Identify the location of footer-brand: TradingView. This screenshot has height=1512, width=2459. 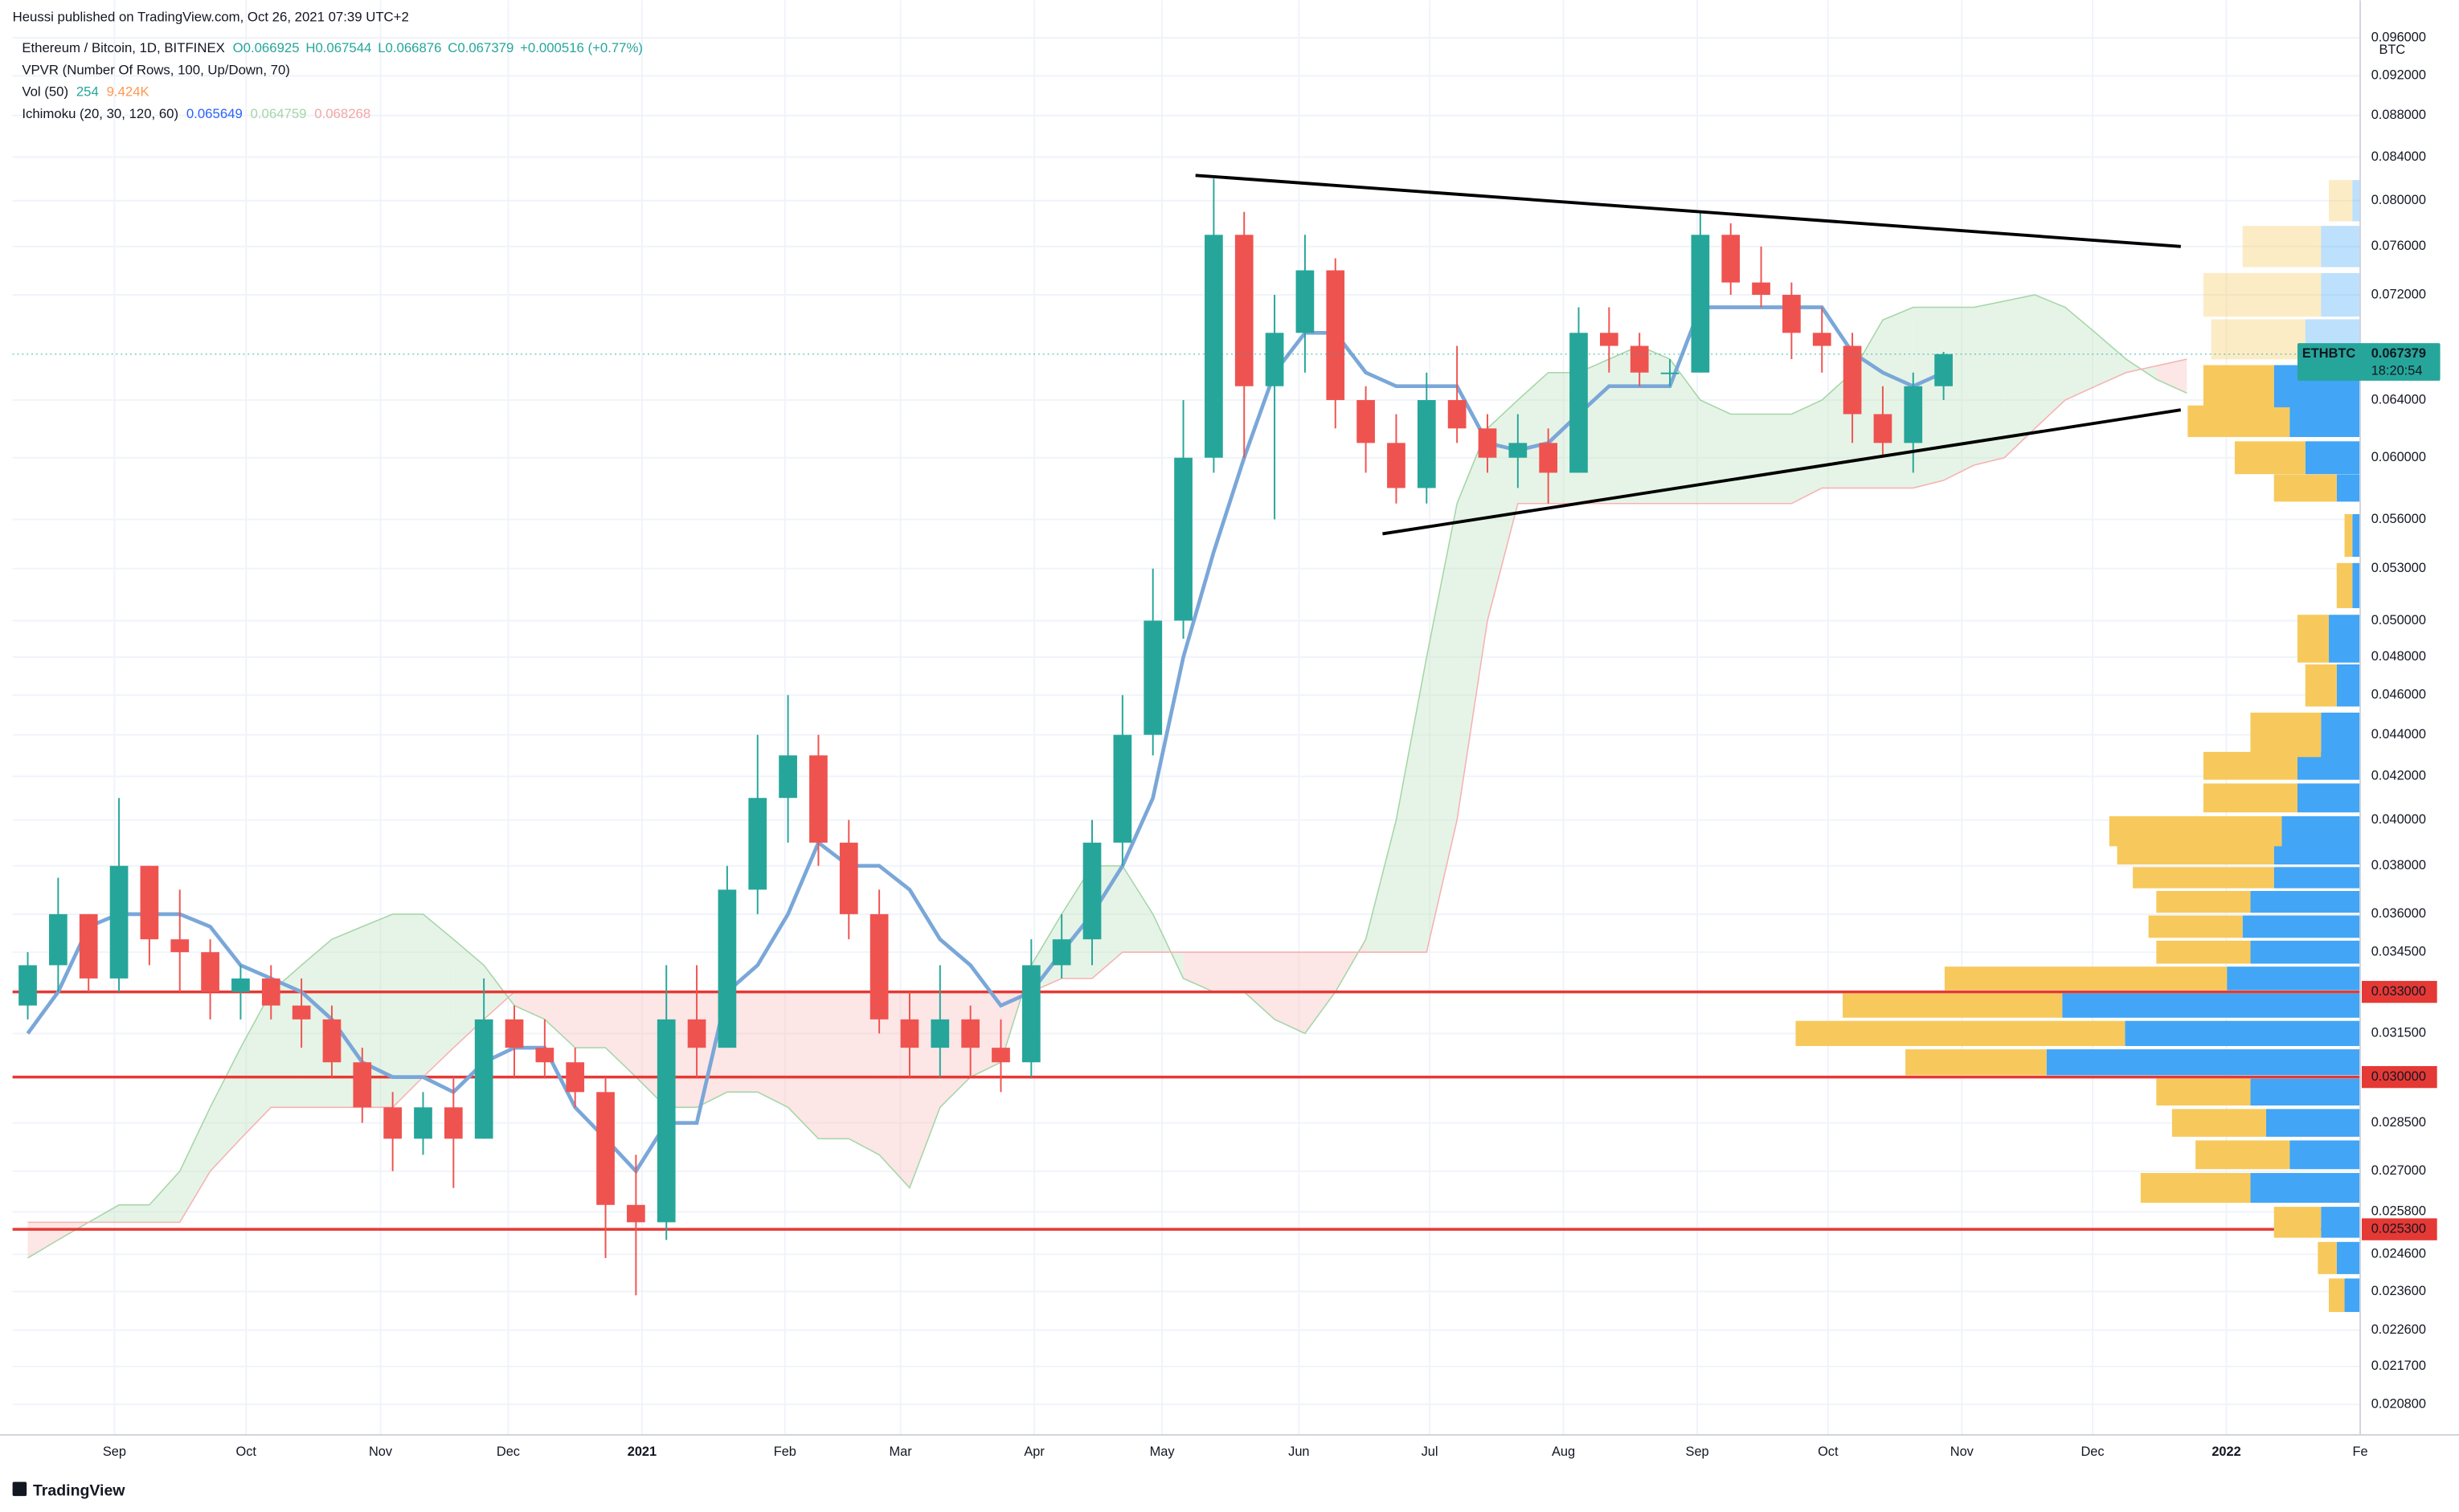
(79, 1490).